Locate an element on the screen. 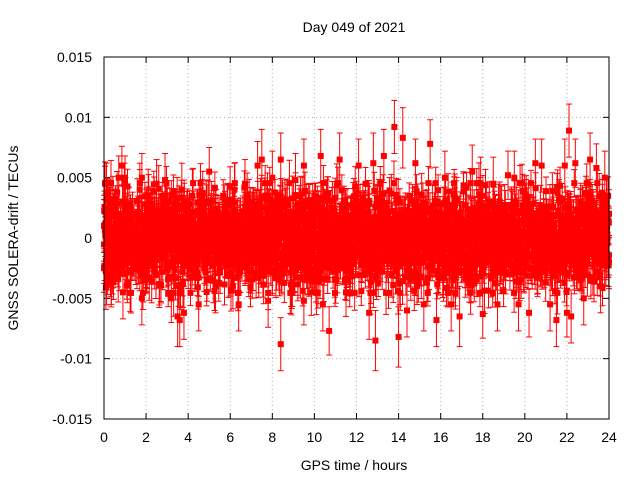  y-tick-label: -0.015 is located at coordinates (72, 419).